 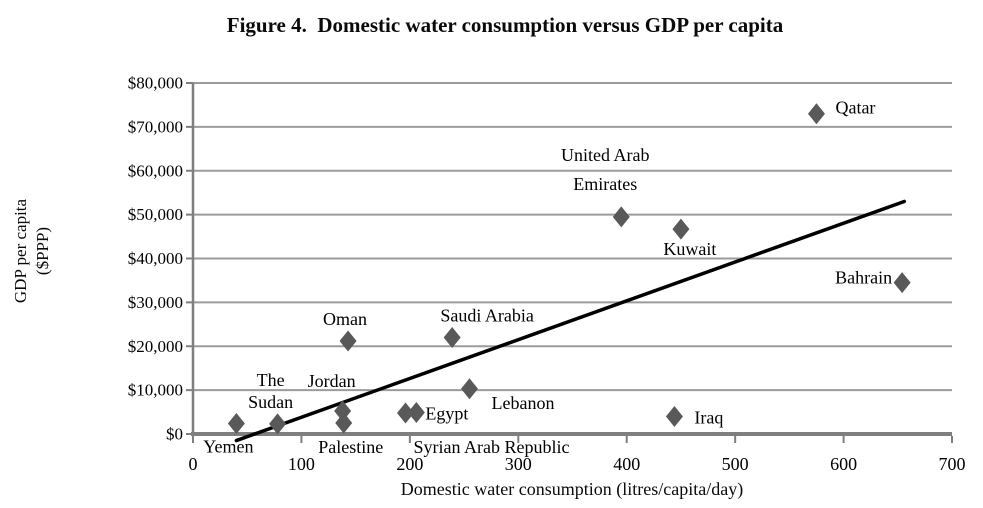 I want to click on data-point-yemen, so click(x=236, y=423).